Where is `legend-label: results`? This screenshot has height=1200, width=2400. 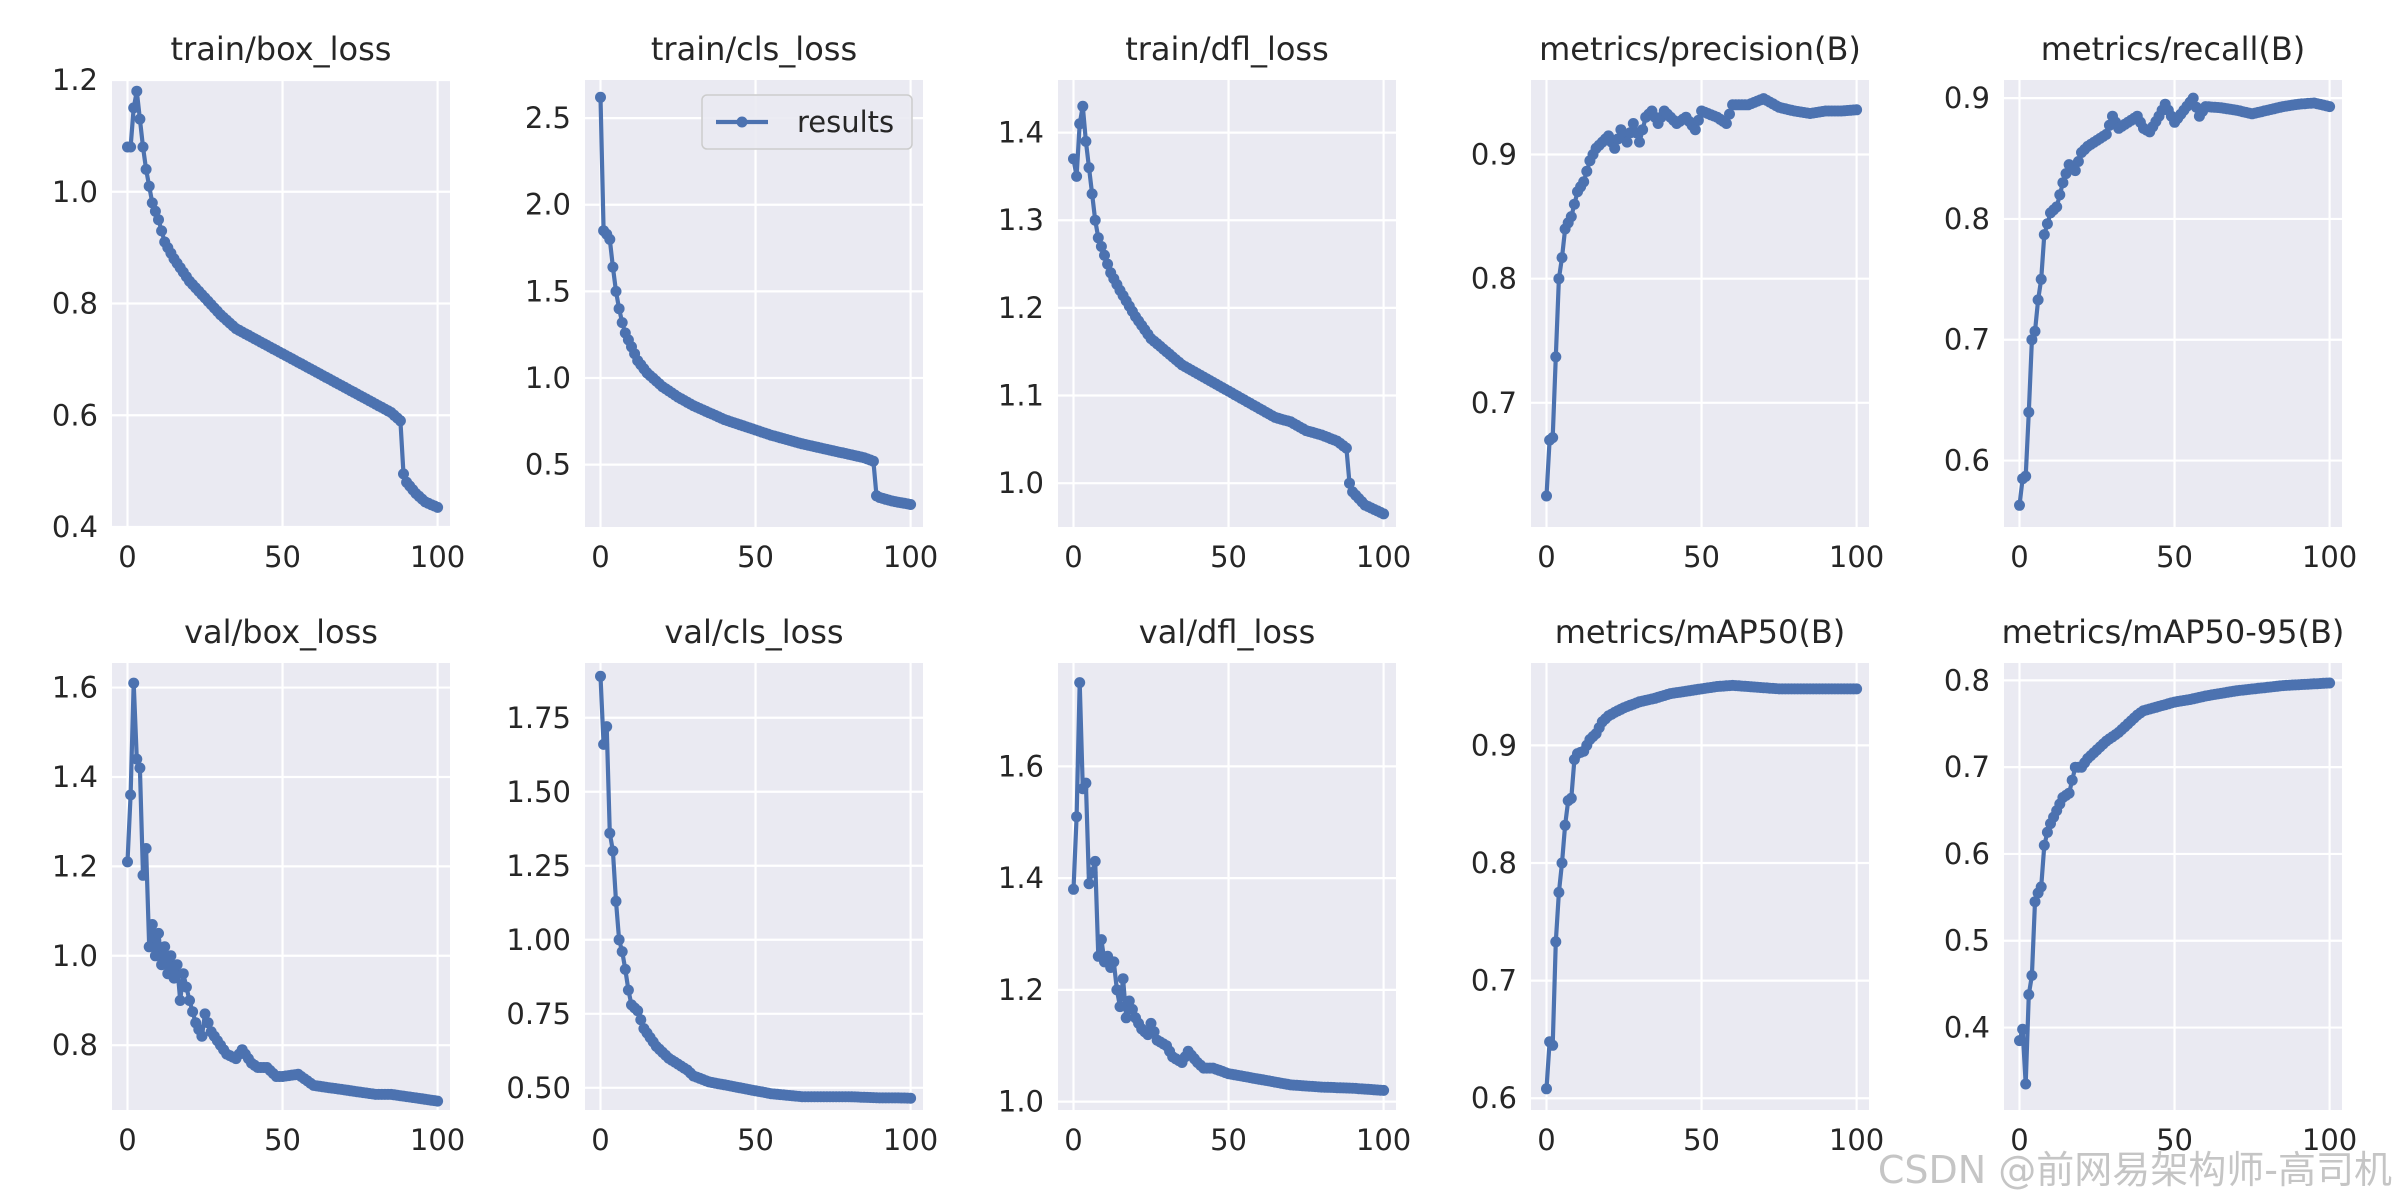
legend-label: results is located at coordinates (845, 122).